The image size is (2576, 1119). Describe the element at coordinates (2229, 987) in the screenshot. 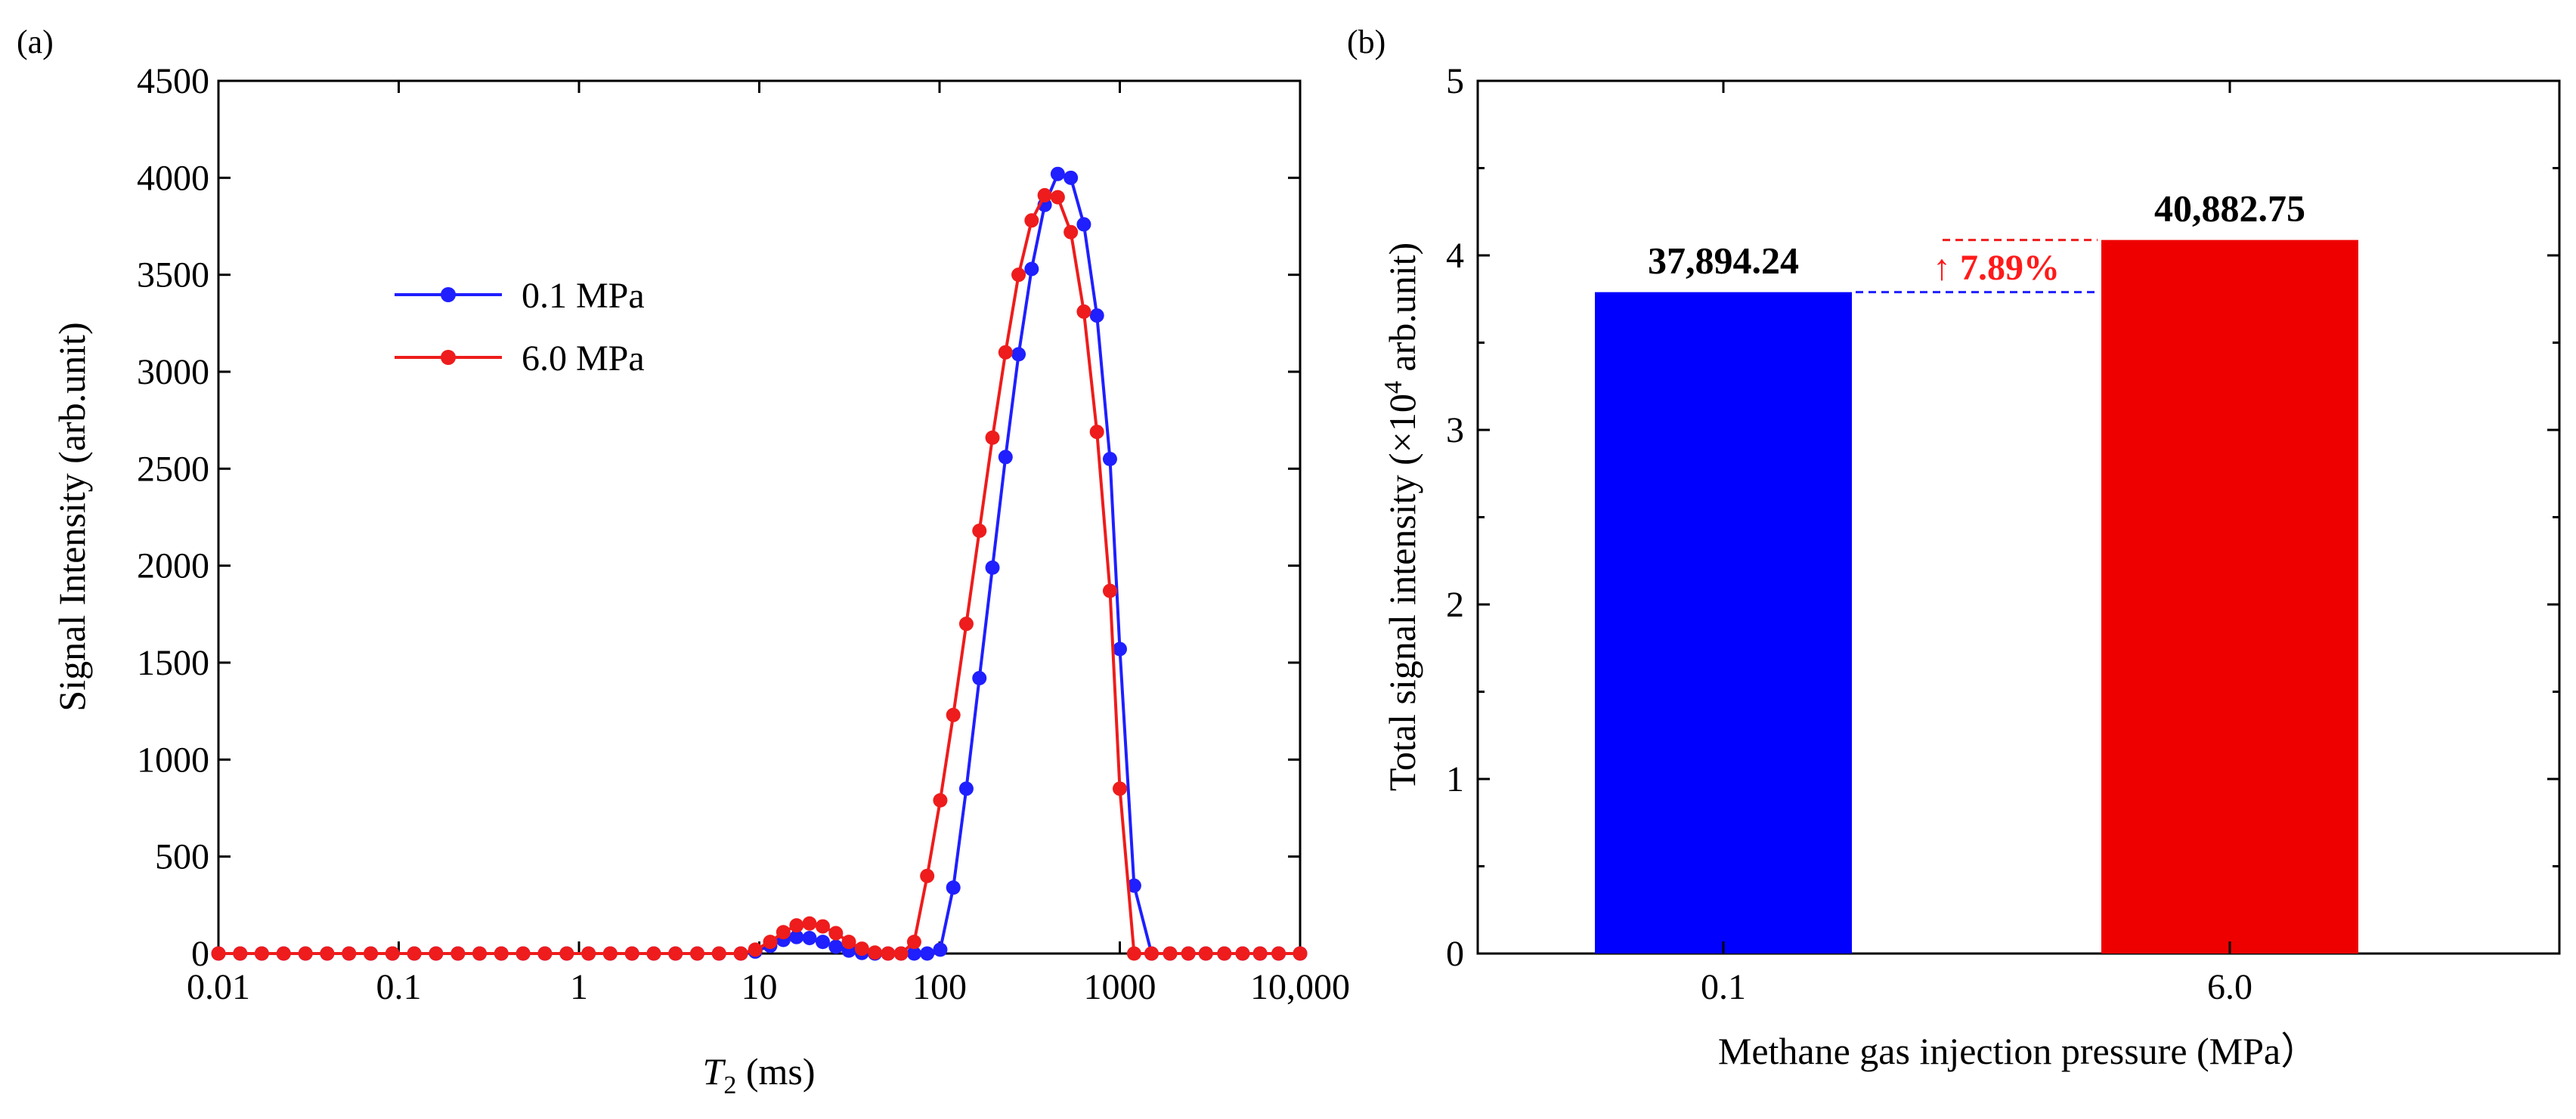

I see `x-tick-label: 6.0` at that location.